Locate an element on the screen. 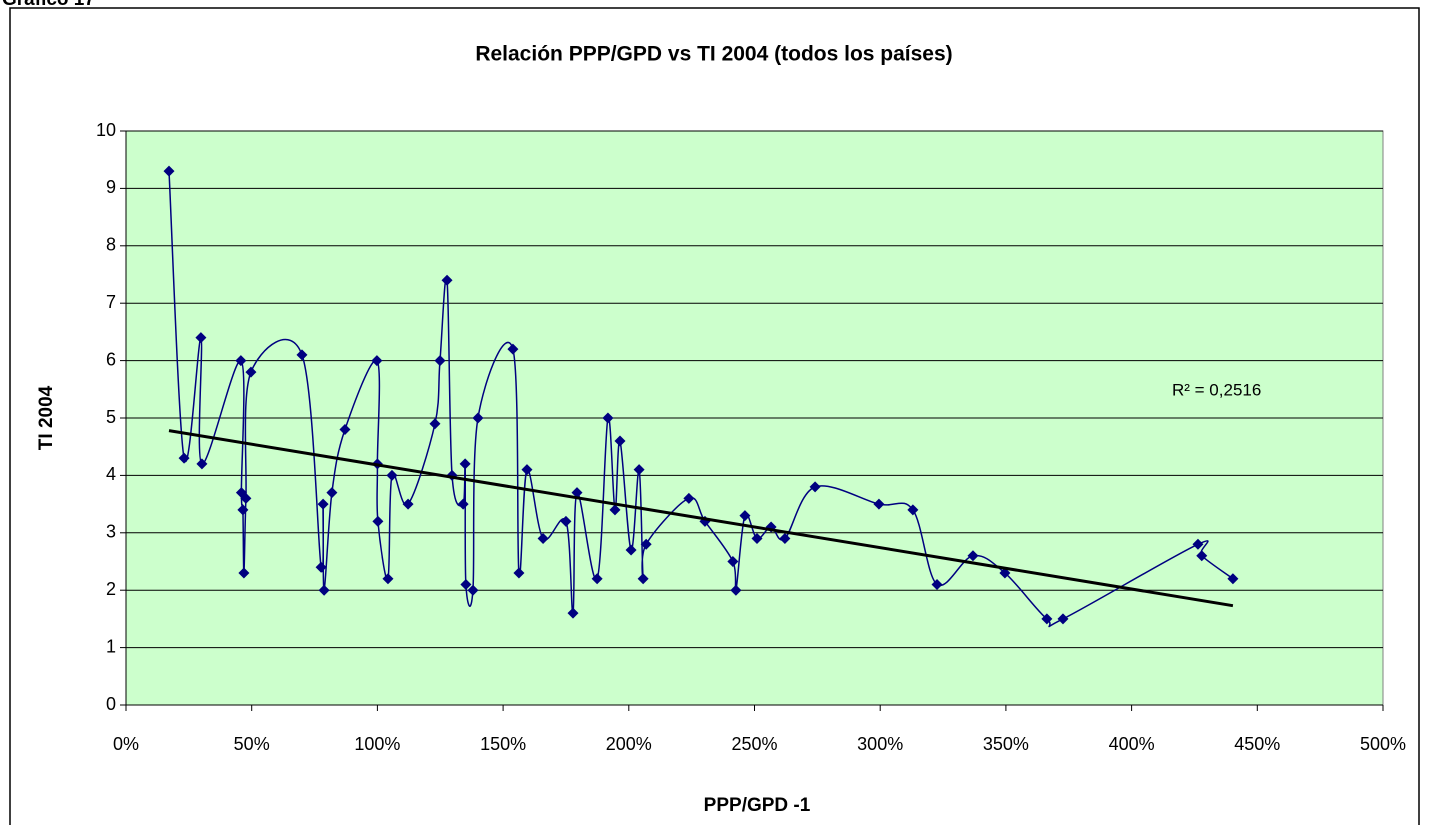 The image size is (1429, 825). y-tick-label: 10 is located at coordinates (106, 130).